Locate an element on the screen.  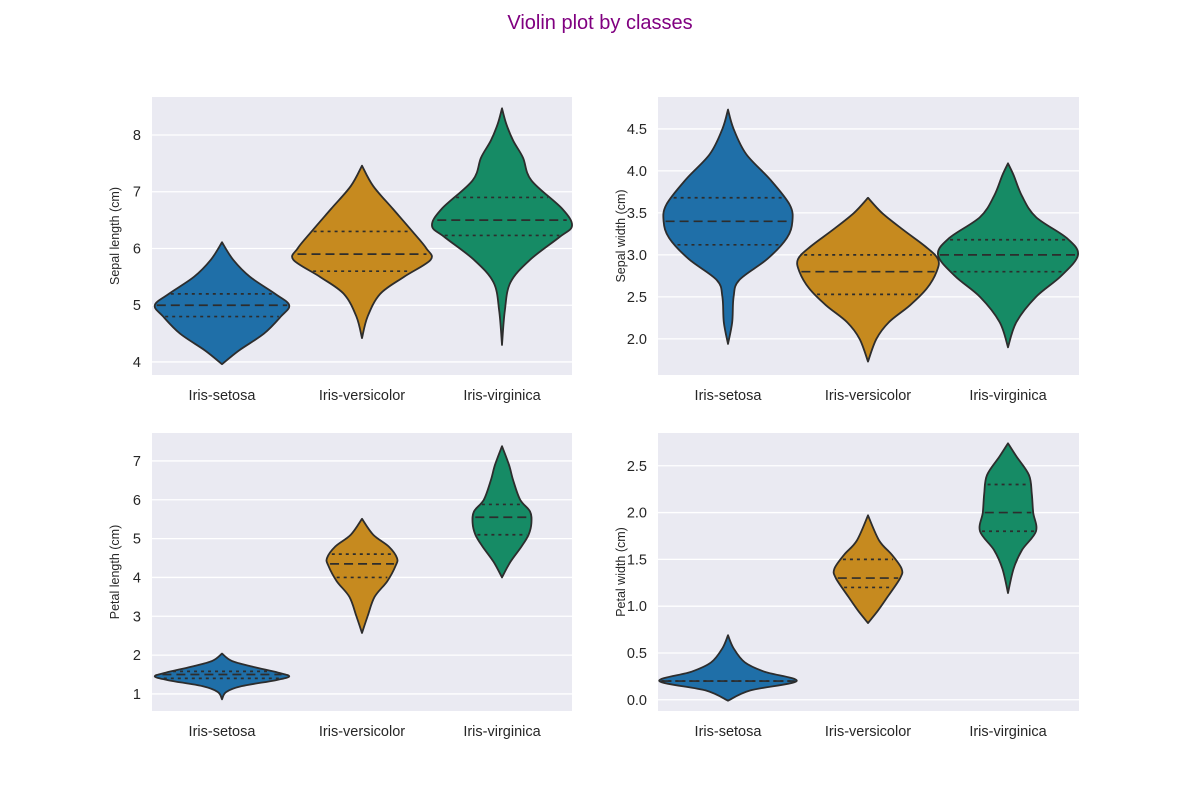
y-tick-label: 2 is located at coordinates (137, 656).